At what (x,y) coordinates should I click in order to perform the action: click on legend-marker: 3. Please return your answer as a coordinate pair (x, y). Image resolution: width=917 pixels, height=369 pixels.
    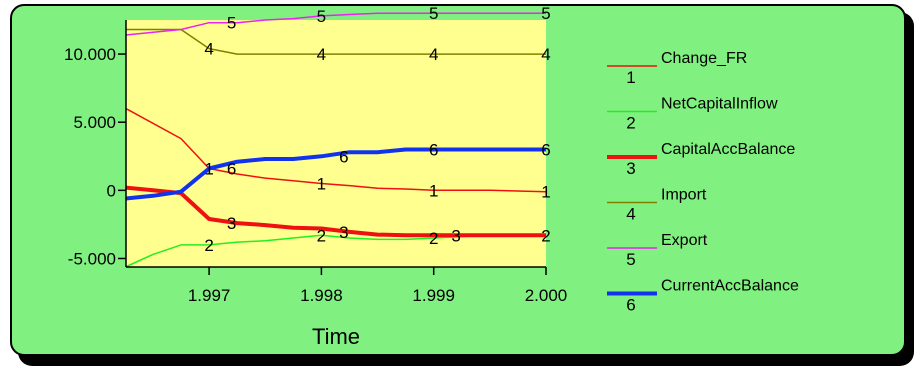
    Looking at the image, I should click on (630, 168).